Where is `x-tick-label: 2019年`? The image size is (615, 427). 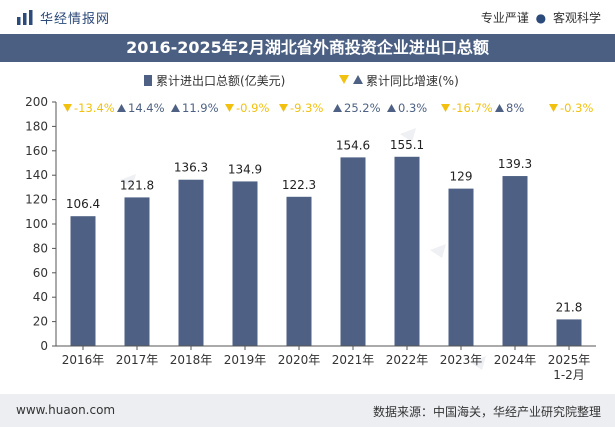
x-tick-label: 2019年 is located at coordinates (245, 360).